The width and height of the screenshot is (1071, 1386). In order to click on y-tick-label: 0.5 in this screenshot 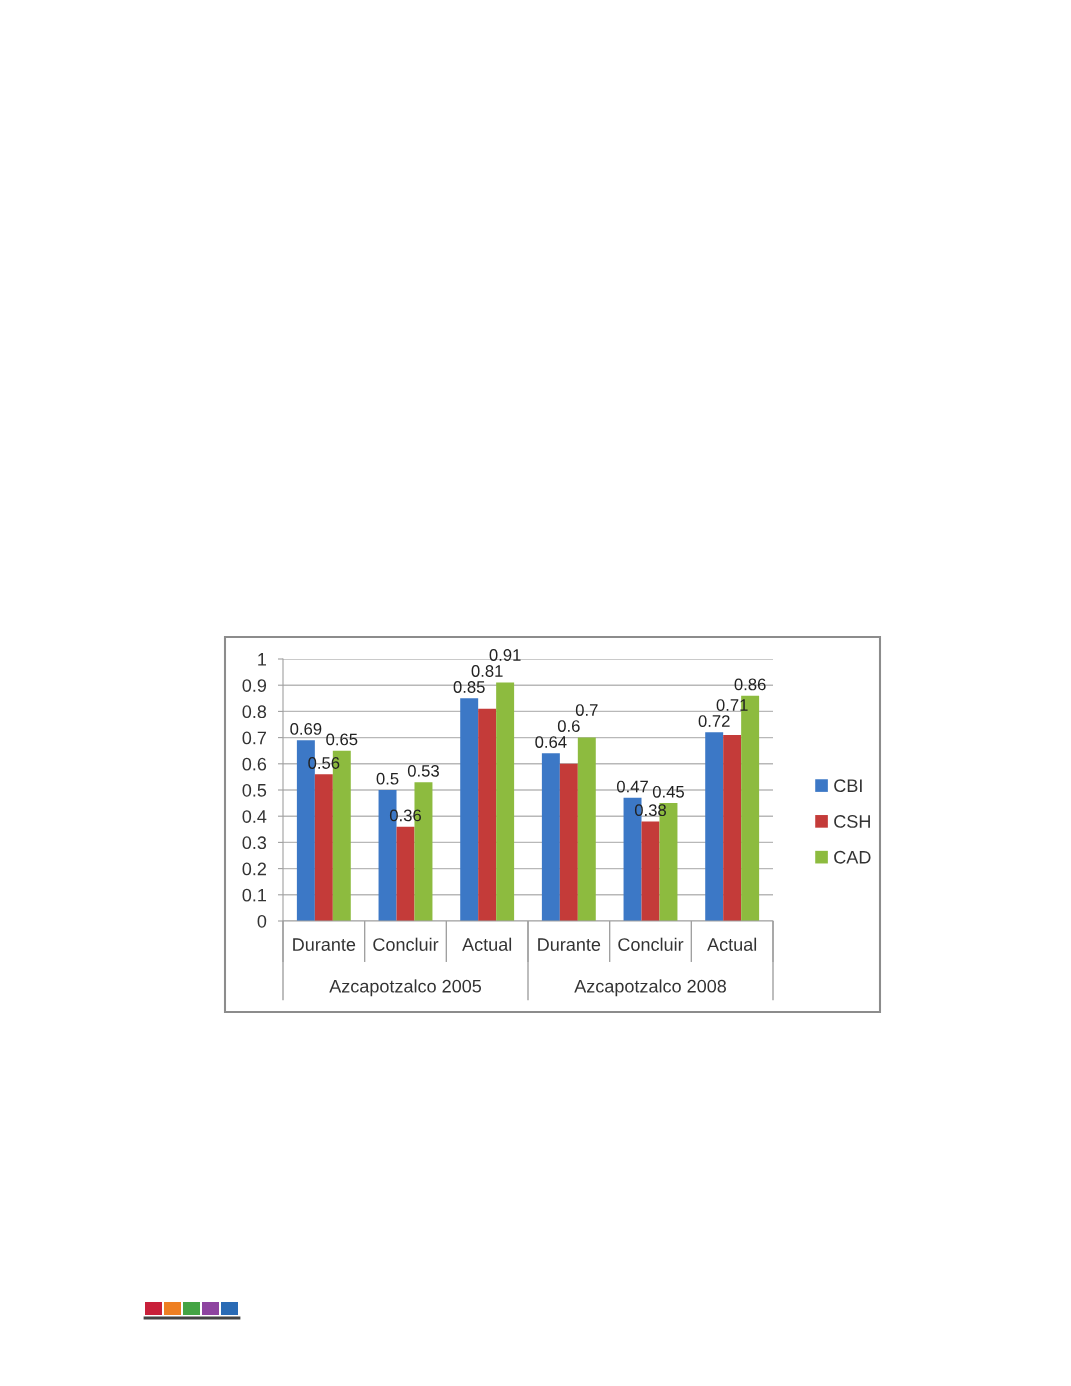, I will do `click(254, 790)`.